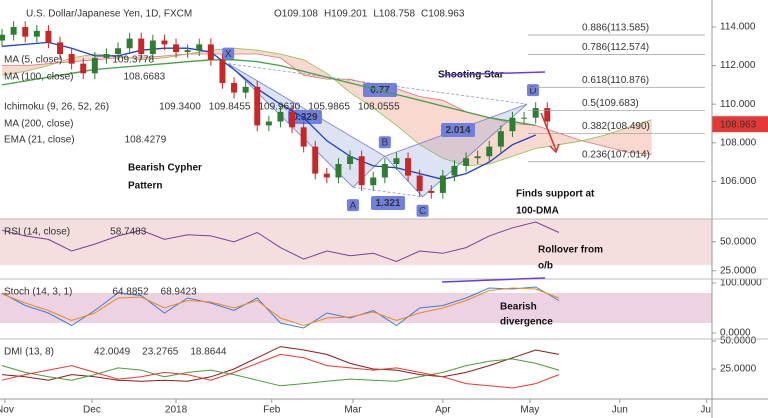 The height and width of the screenshot is (418, 768). I want to click on annotation: Shooting Star, so click(471, 75).